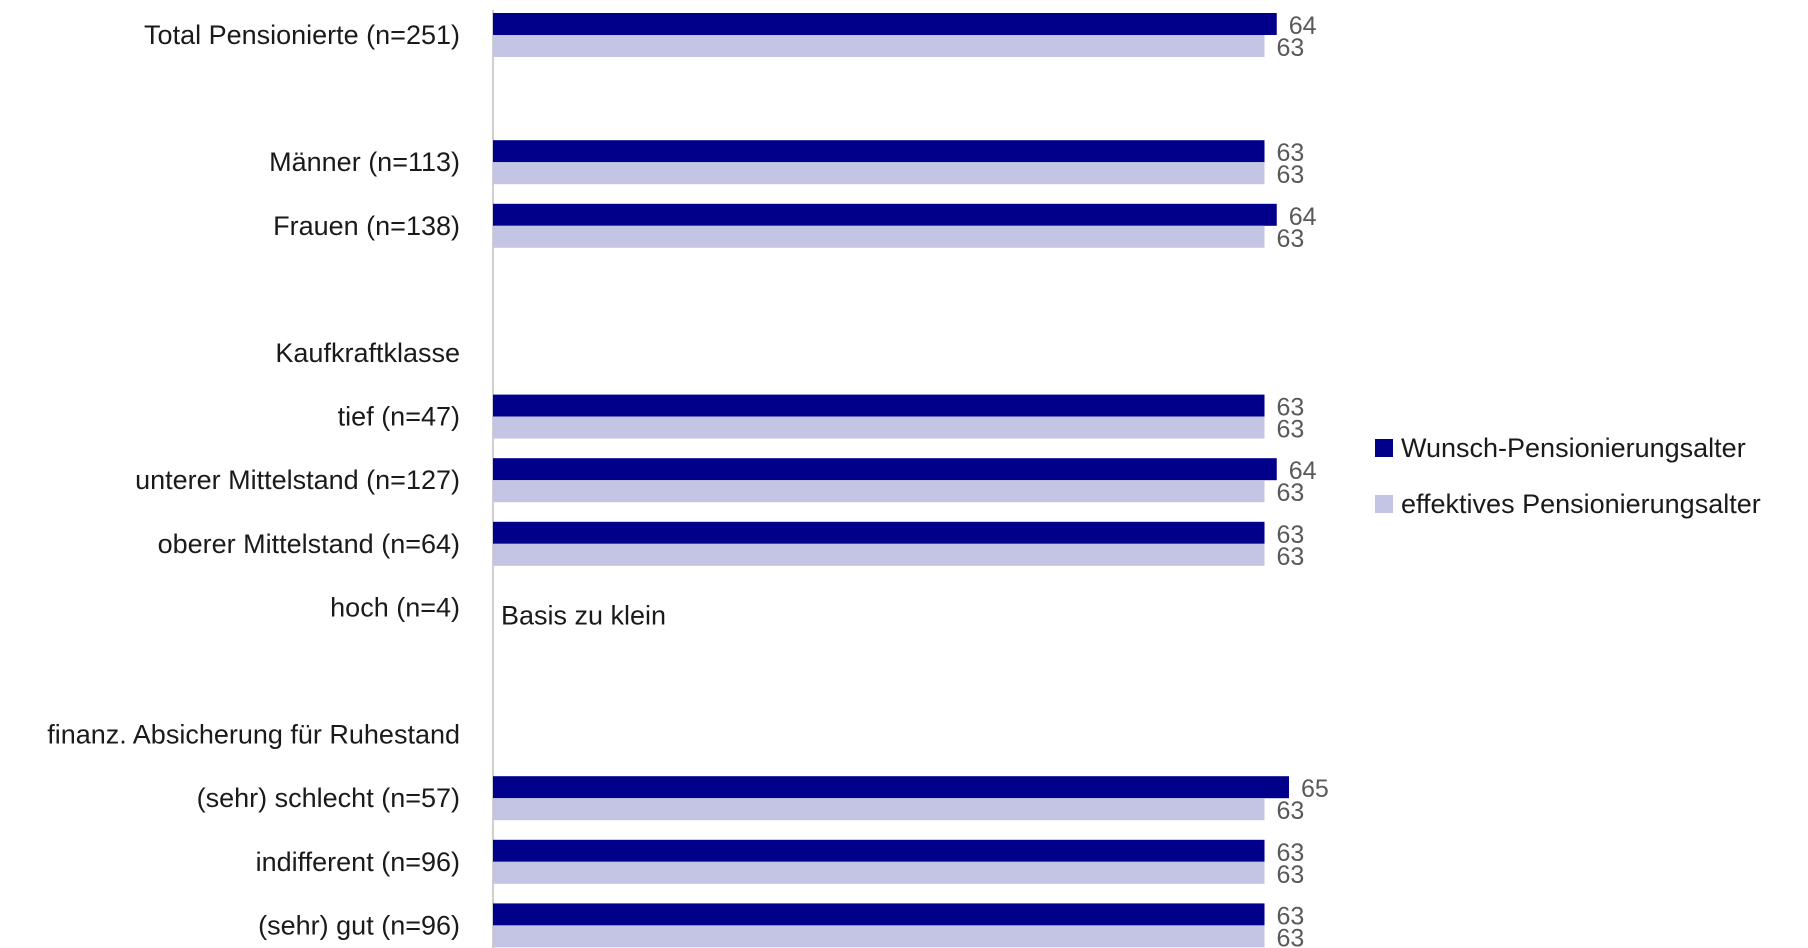 This screenshot has height=948, width=1808. Describe the element at coordinates (1315, 789) in the screenshot. I see `data-label: 65` at that location.